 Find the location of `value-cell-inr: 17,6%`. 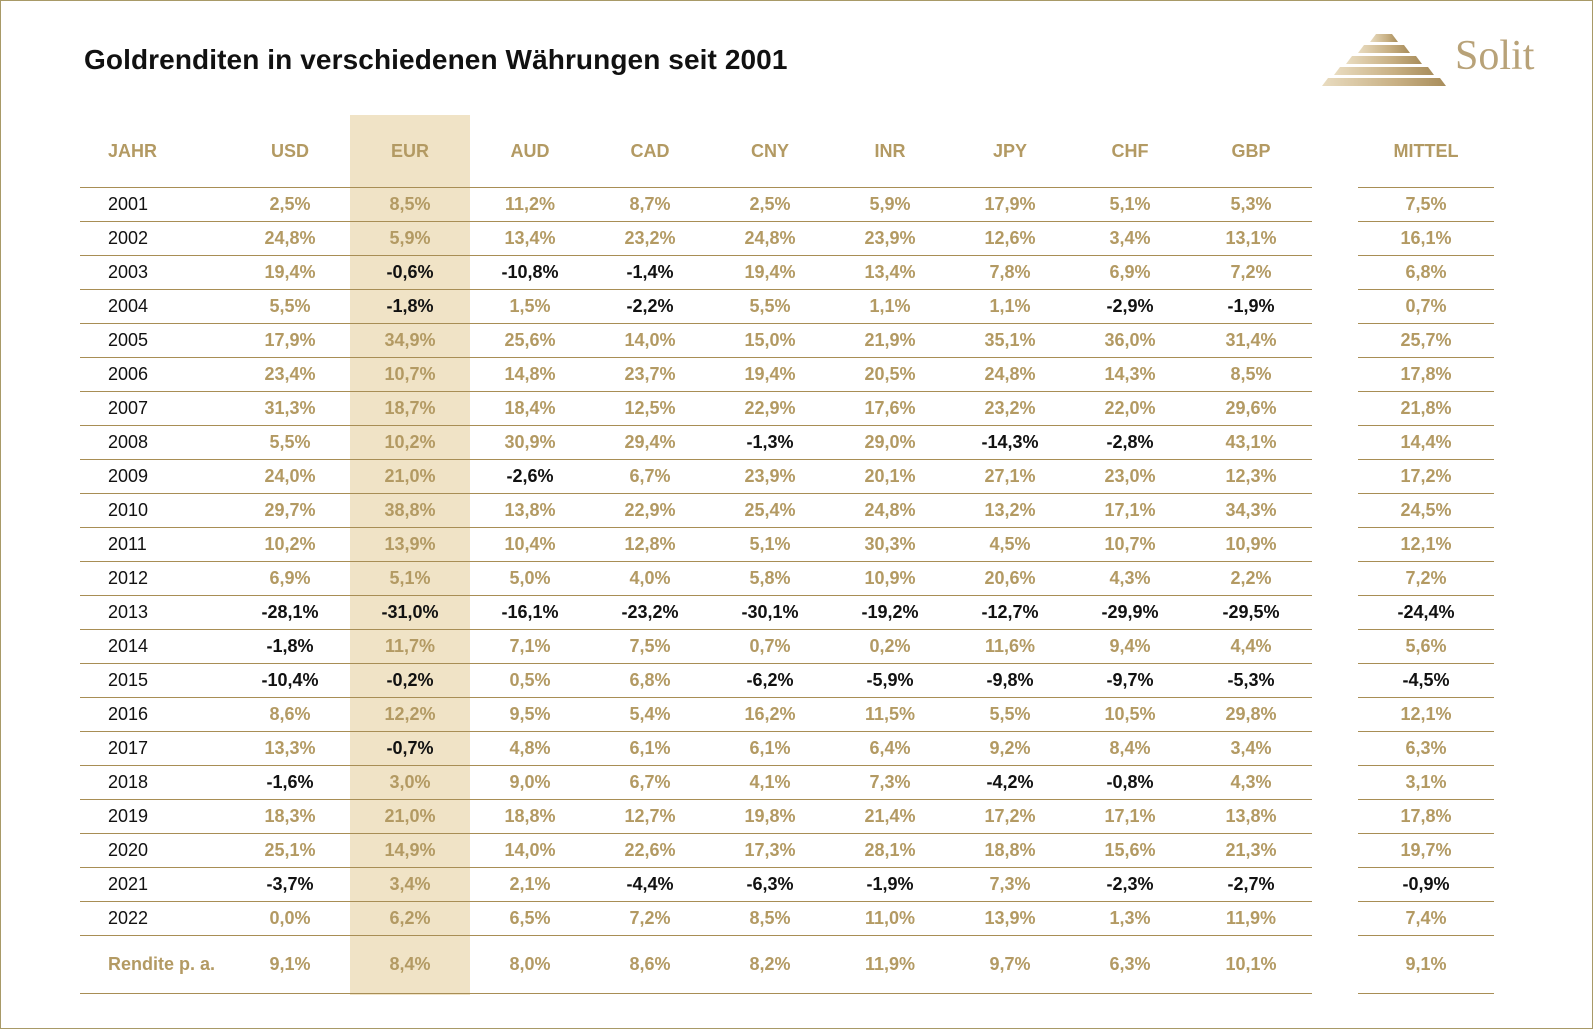

value-cell-inr: 17,6% is located at coordinates (890, 408).